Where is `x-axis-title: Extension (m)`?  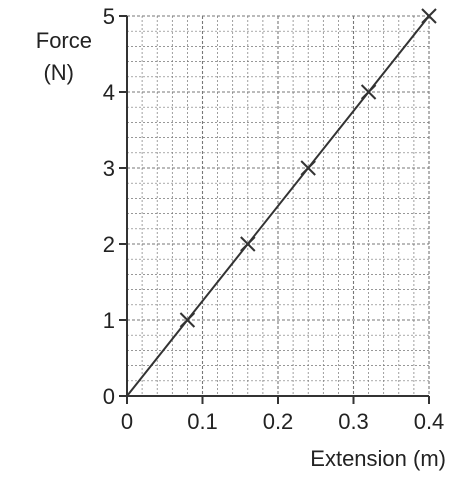
x-axis-title: Extension (m) is located at coordinates (378, 458).